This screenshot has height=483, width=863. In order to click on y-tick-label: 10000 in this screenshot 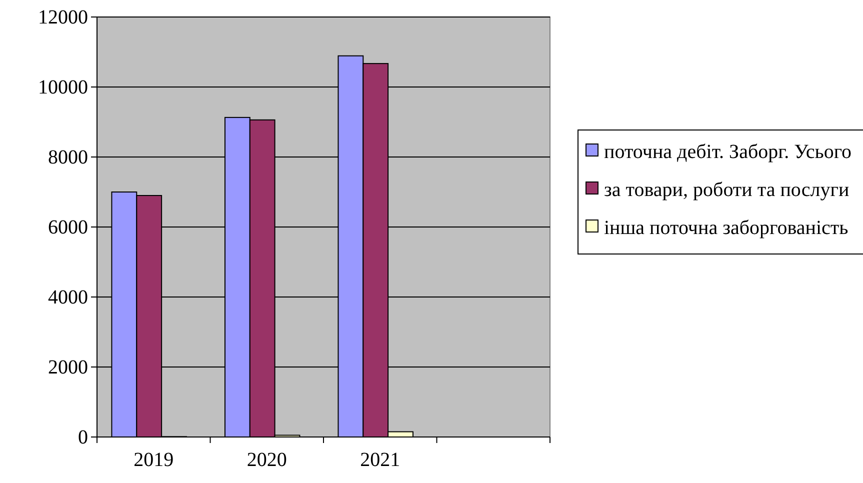, I will do `click(63, 87)`.